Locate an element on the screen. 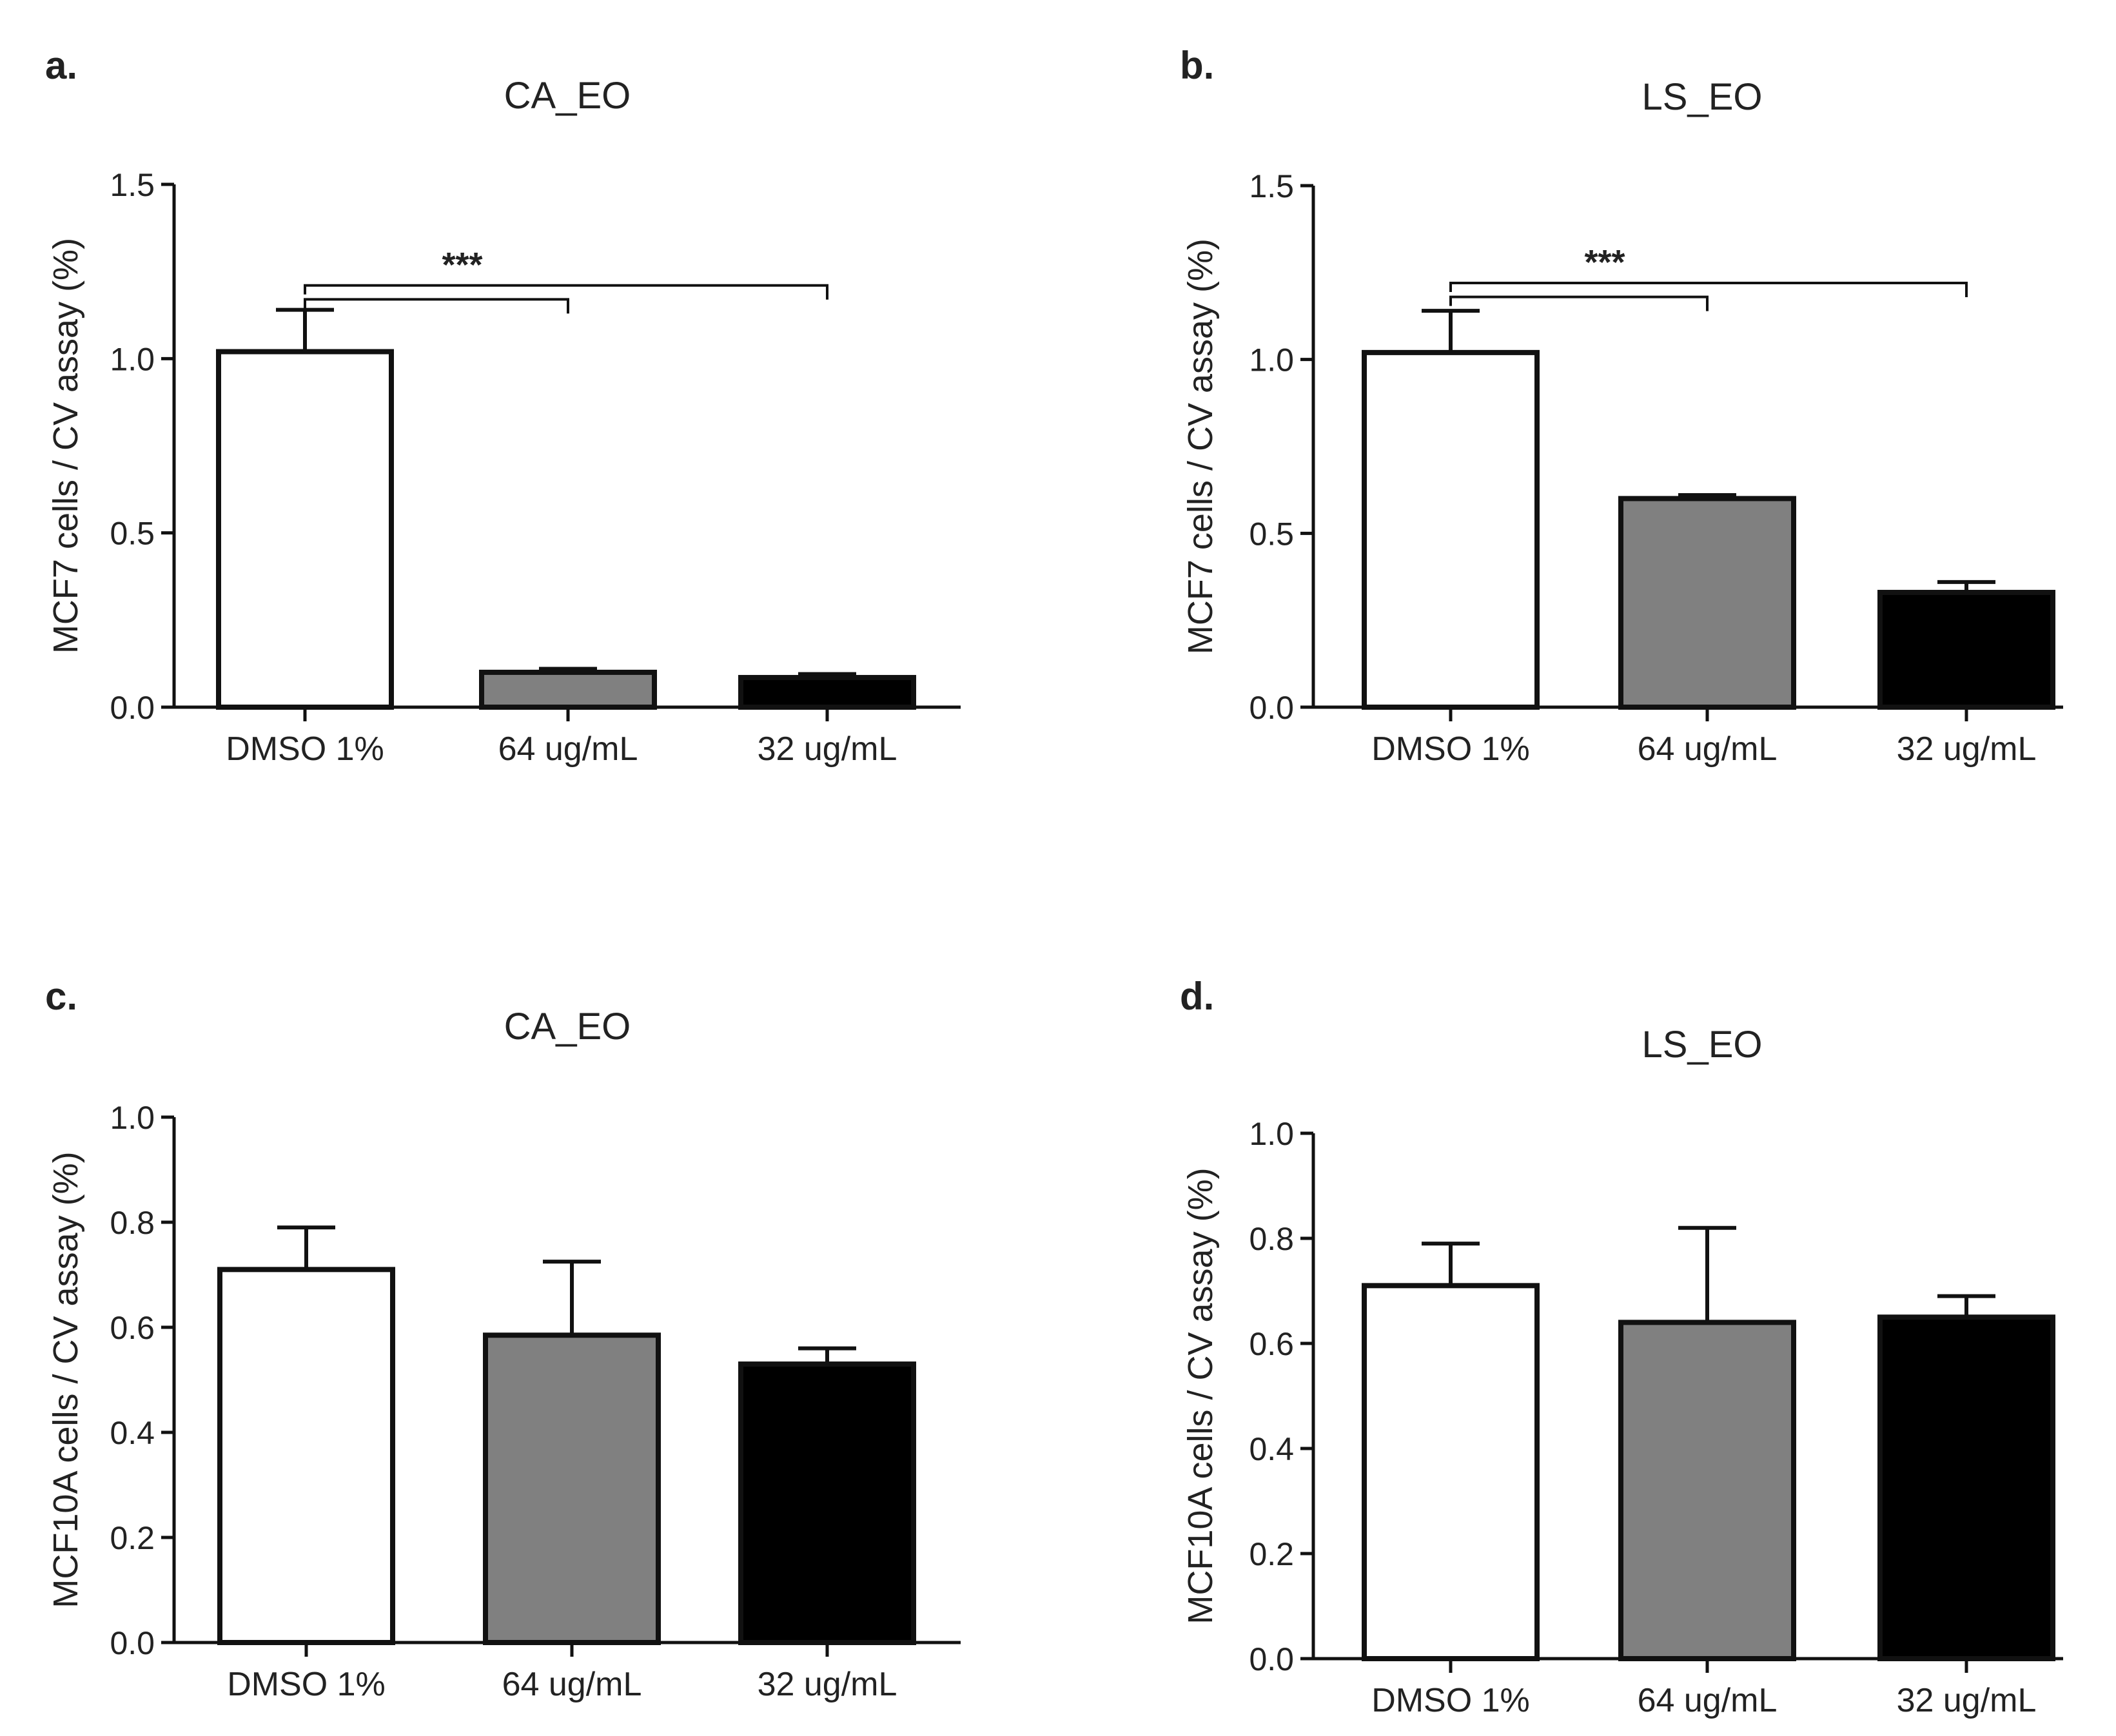 This screenshot has width=2116, height=1736. panel-label: b. is located at coordinates (1197, 65).